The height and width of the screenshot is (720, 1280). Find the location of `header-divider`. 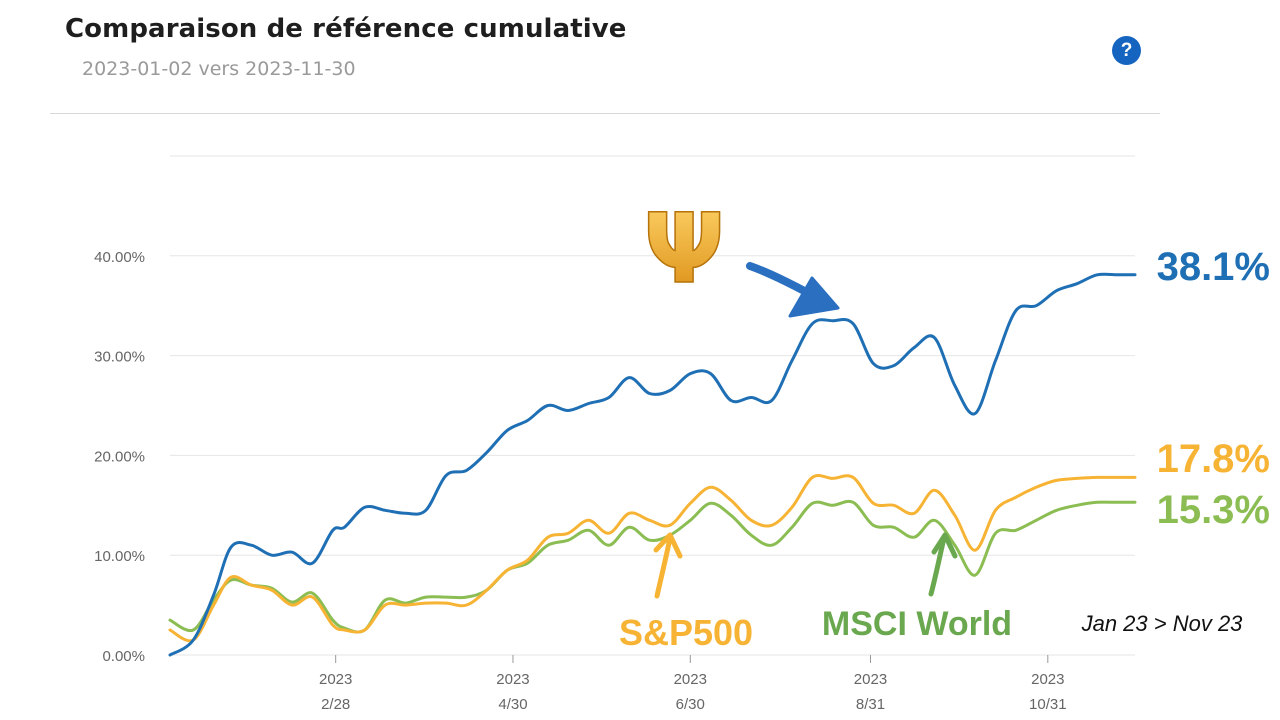

header-divider is located at coordinates (605, 113).